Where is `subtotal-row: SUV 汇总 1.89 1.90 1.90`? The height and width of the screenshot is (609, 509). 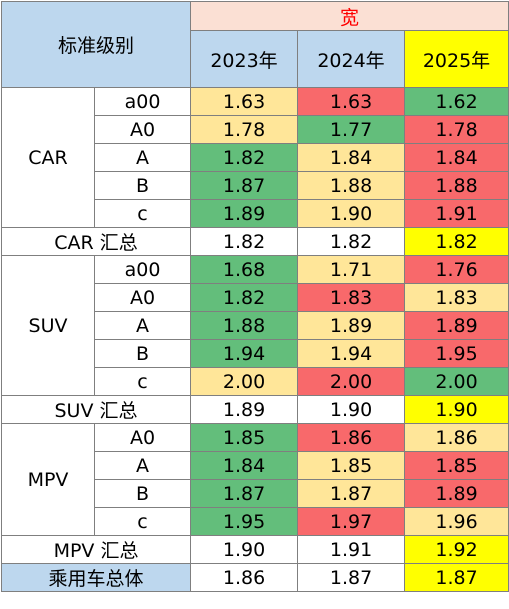 subtotal-row: SUV 汇总 1.89 1.90 1.90 is located at coordinates (254, 409).